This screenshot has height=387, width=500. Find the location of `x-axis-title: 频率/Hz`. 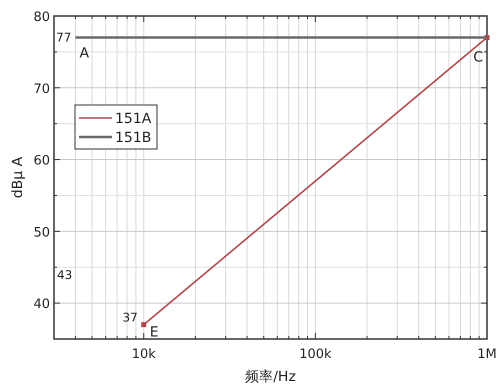

x-axis-title: 频率/Hz is located at coordinates (270, 377).